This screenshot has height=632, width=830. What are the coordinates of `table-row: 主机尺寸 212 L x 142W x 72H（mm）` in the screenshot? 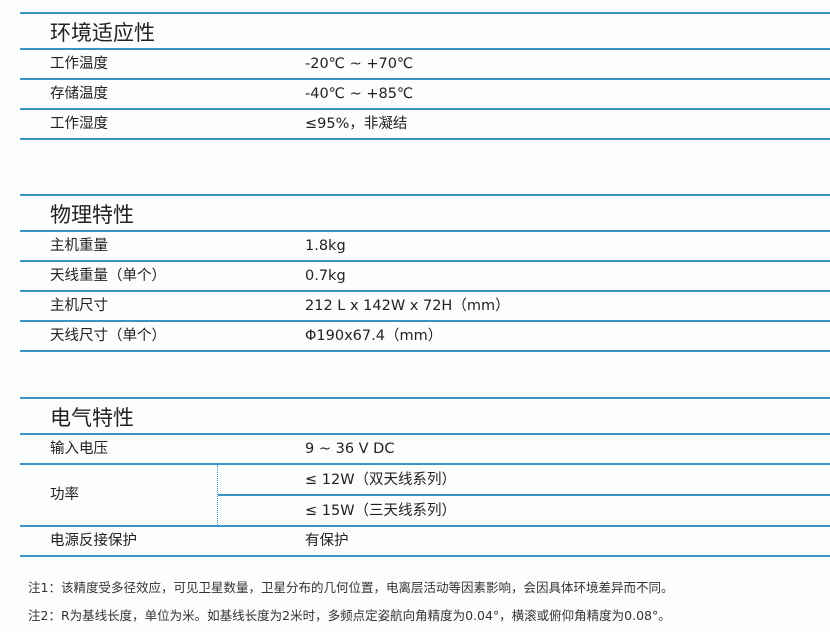 It's located at (425, 307).